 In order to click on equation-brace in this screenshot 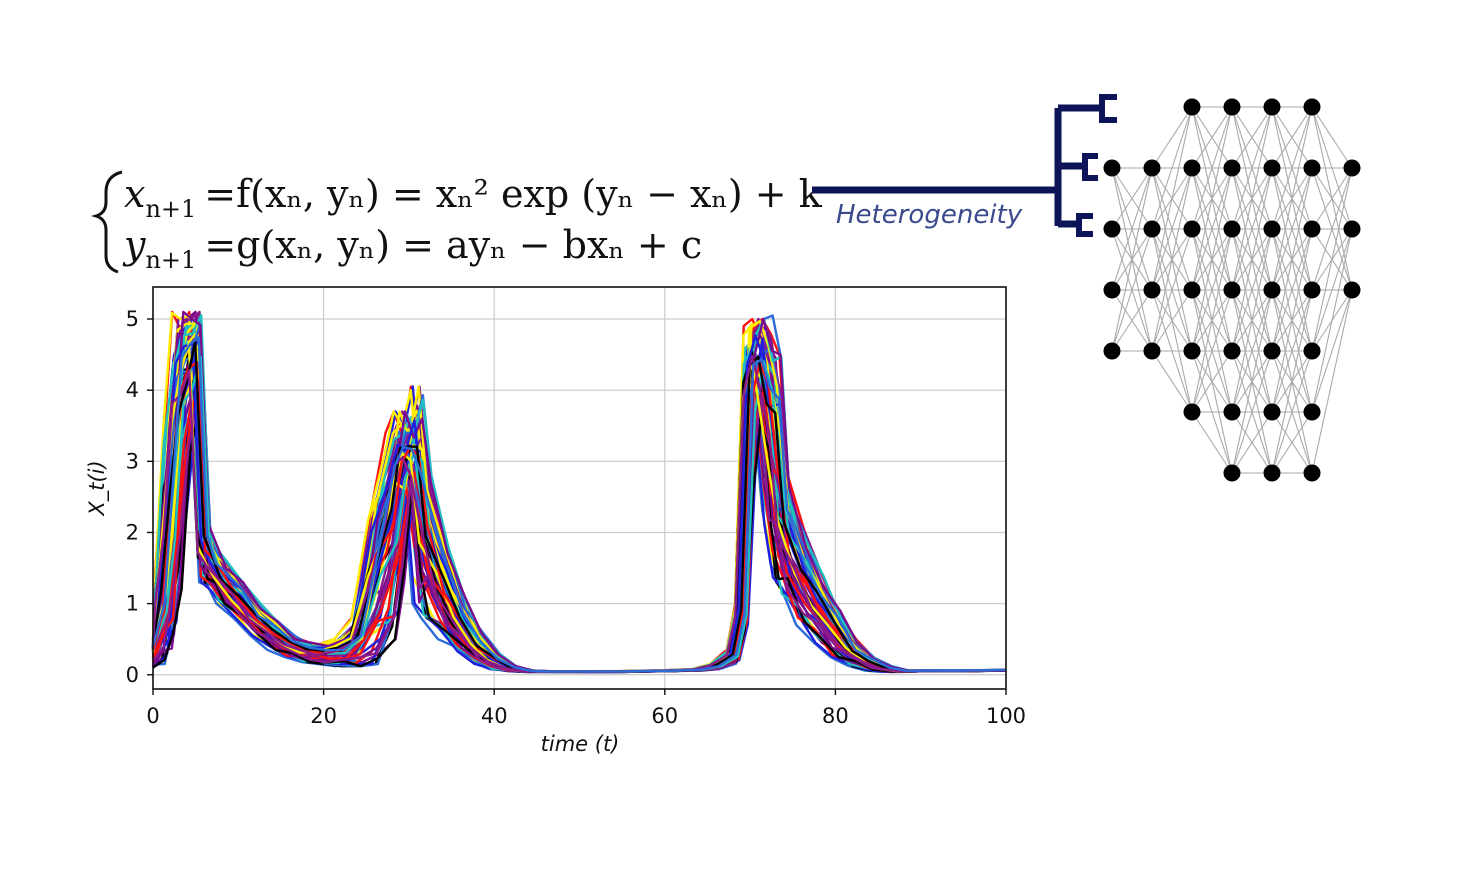, I will do `click(106, 222)`.